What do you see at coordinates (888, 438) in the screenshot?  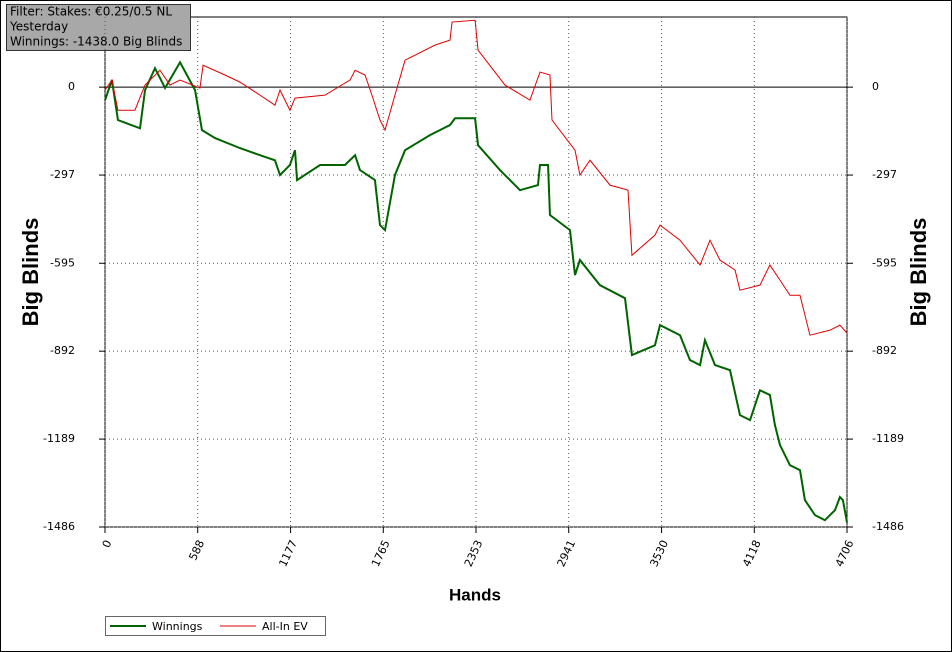 I see `y-tick-label-right: -1189` at bounding box center [888, 438].